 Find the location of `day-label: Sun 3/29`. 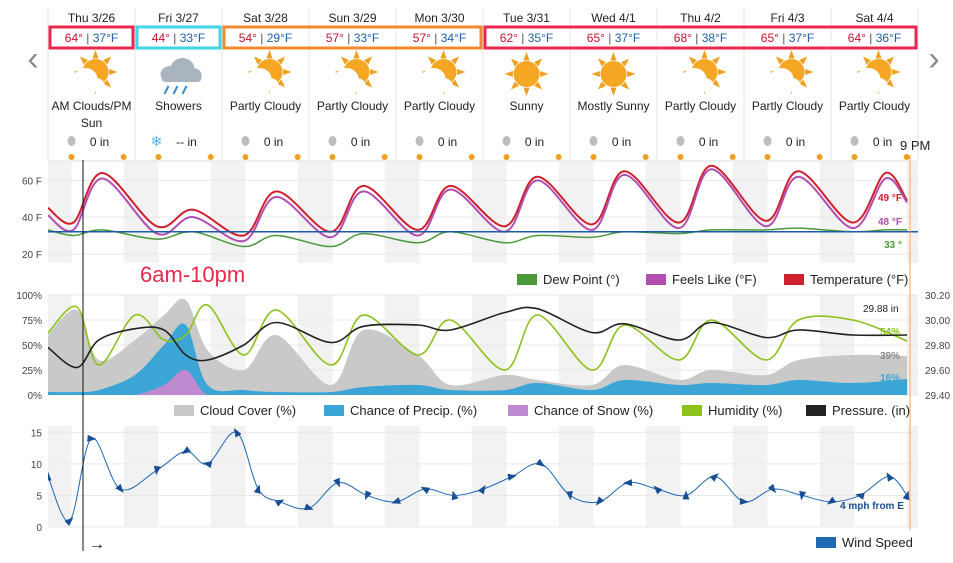

day-label: Sun 3/29 is located at coordinates (352, 18).